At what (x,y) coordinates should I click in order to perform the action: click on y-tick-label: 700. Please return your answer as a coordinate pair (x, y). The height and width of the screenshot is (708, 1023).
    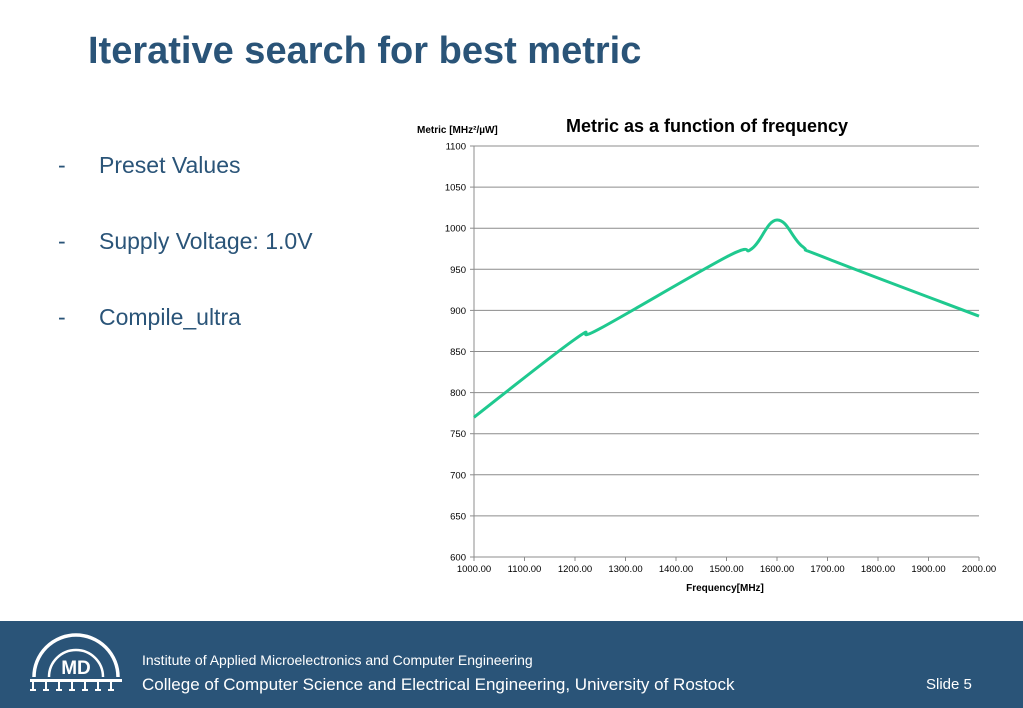
    Looking at the image, I should click on (458, 475).